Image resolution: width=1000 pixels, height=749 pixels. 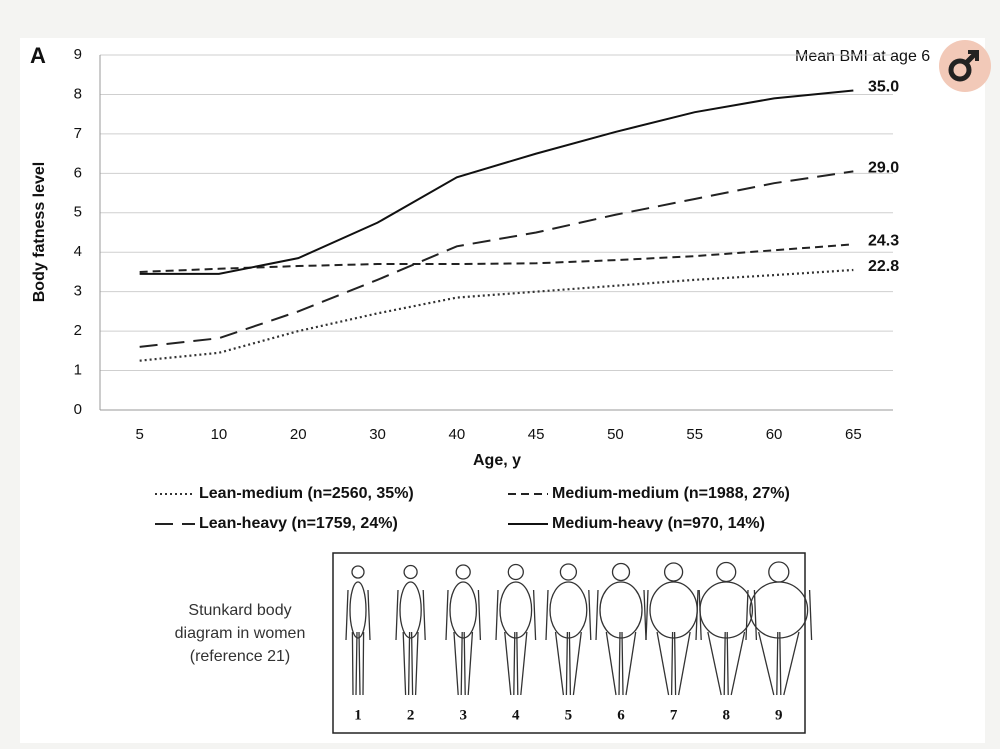 What do you see at coordinates (78, 133) in the screenshot?
I see `y-tick-label: 7` at bounding box center [78, 133].